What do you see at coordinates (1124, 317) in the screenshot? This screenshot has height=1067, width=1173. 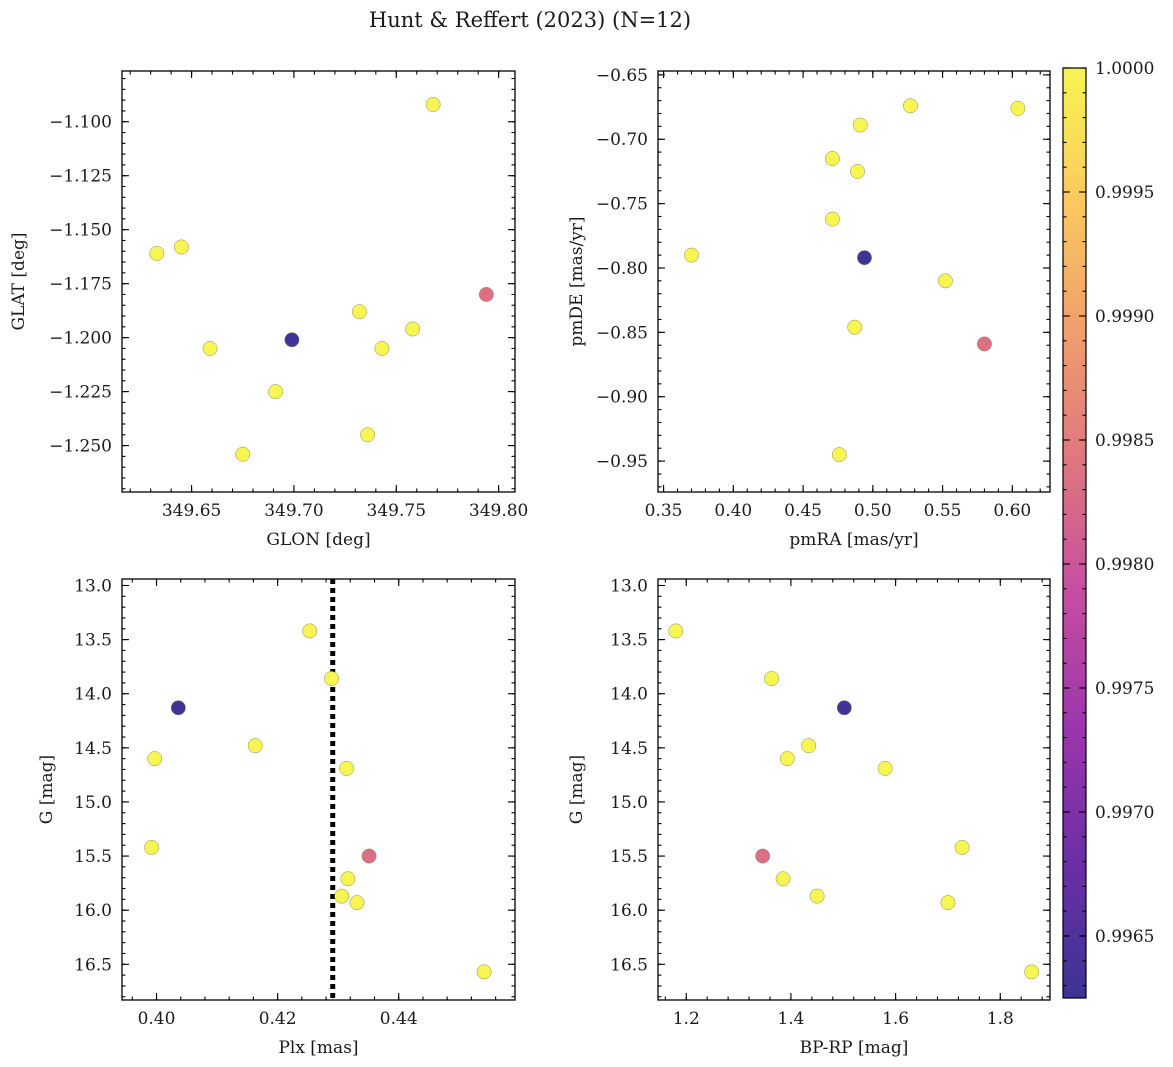 I see `colorbar-tick-label: 0.9990` at bounding box center [1124, 317].